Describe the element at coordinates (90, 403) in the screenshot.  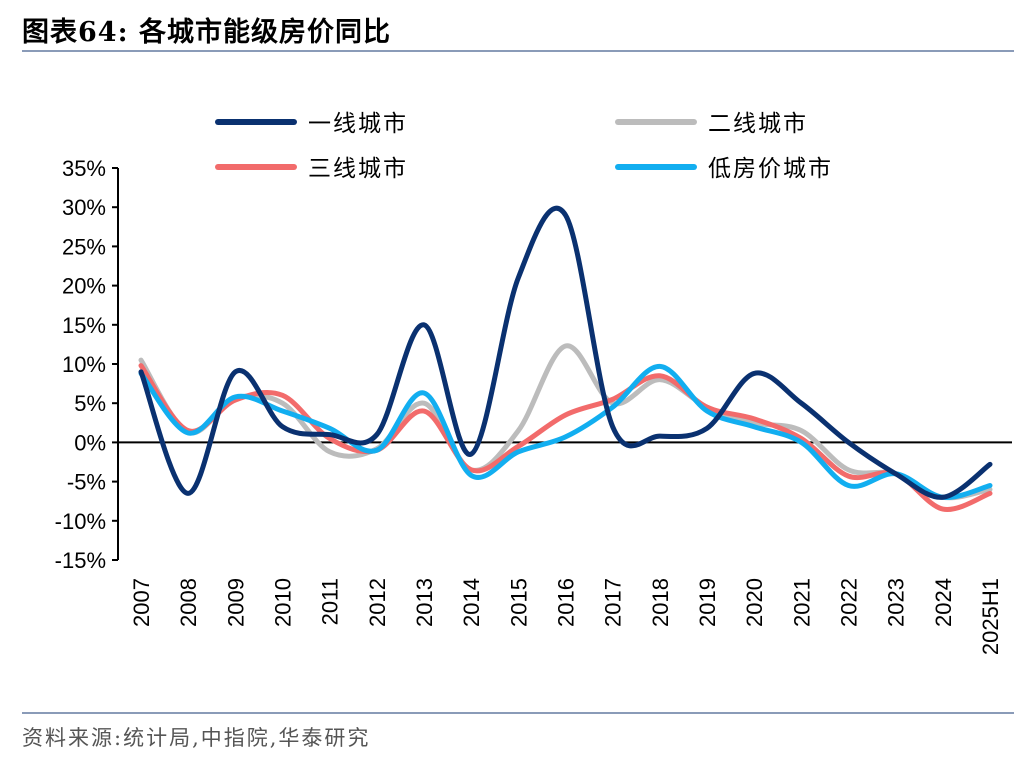
I see `y-tick-label: 5%` at that location.